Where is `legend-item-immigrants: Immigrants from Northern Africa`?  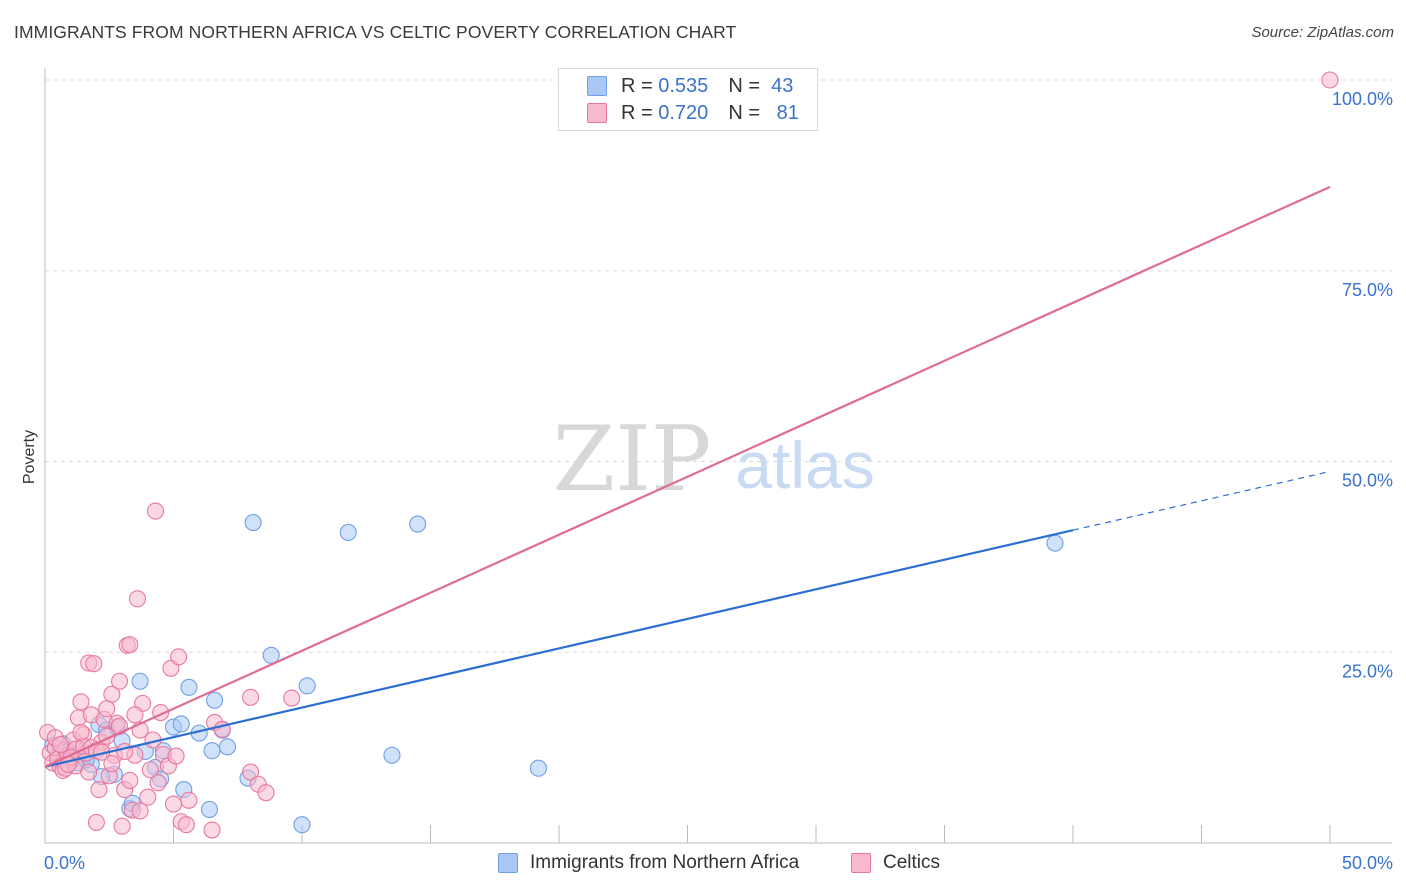
legend-item-immigrants: Immigrants from Northern Africa is located at coordinates (648, 863).